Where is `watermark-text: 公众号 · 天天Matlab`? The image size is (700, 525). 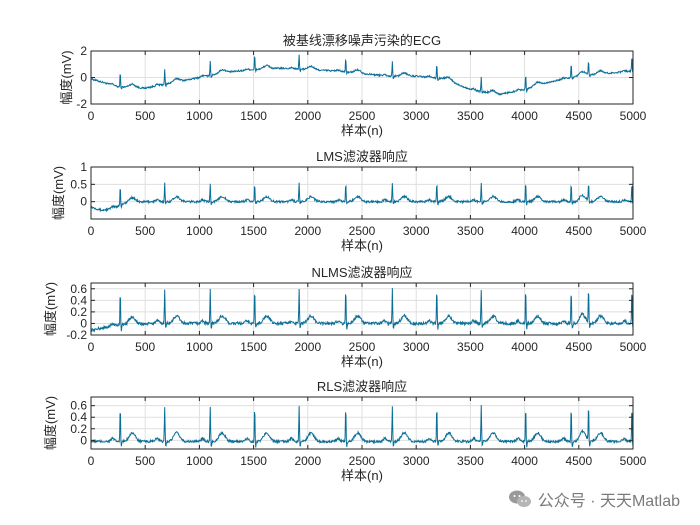
watermark-text: 公众号 · 天天Matlab is located at coordinates (608, 501).